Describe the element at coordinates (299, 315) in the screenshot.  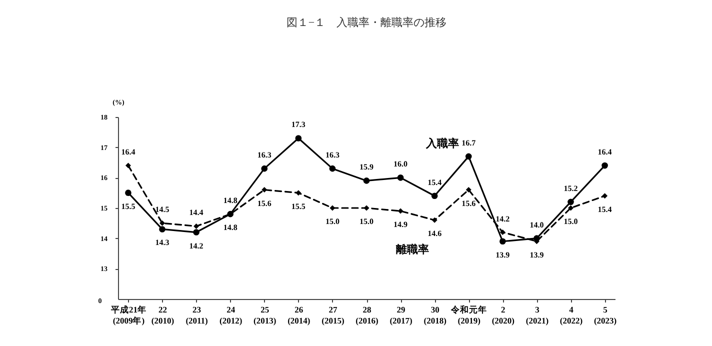
I see `x-tick-label: 26 (2014)` at that location.